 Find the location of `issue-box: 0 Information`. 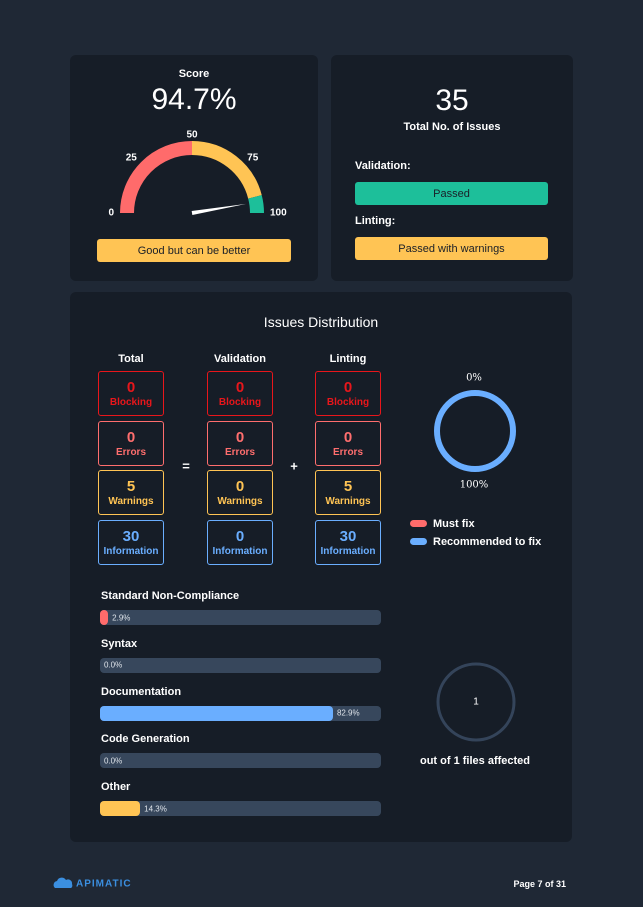

issue-box: 0 Information is located at coordinates (240, 542).